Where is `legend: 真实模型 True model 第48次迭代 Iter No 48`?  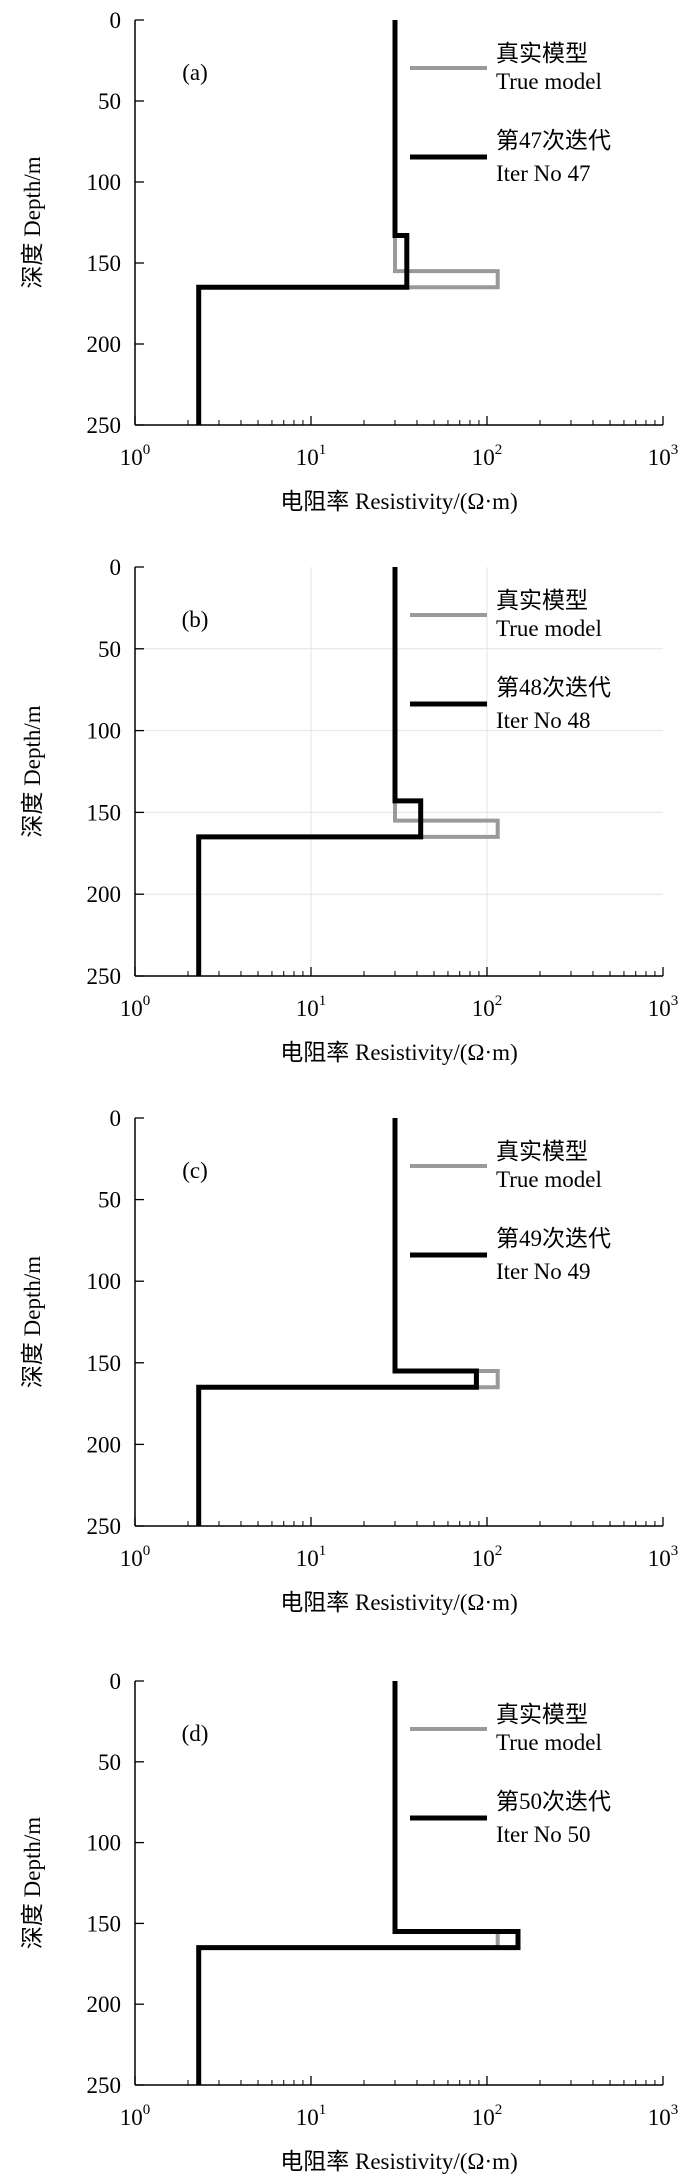
legend: 真实模型 True model 第48次迭代 Iter No 48 is located at coordinates (510, 660).